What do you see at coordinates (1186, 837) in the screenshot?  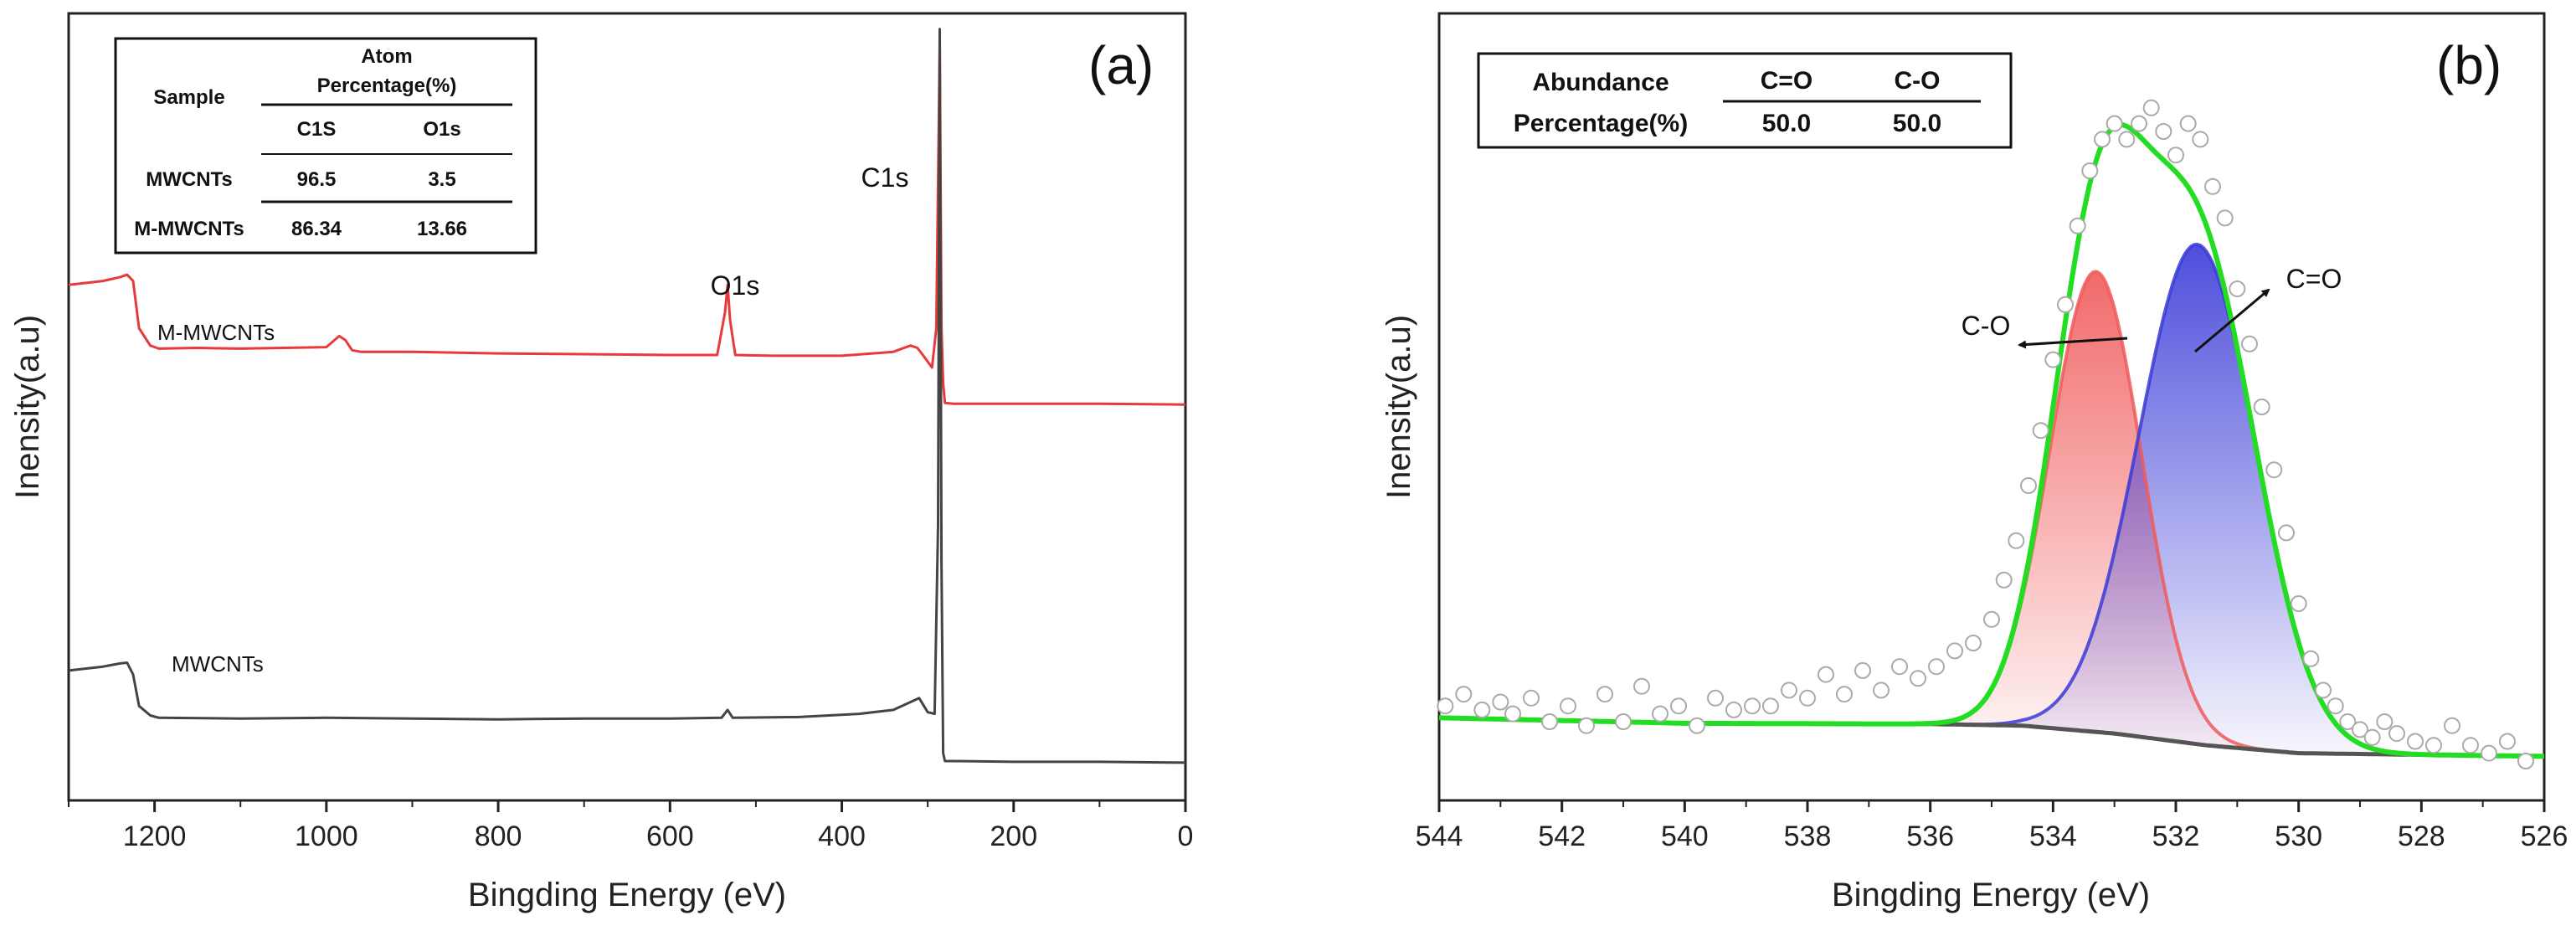 I see `x-tick-label: 0` at bounding box center [1186, 837].